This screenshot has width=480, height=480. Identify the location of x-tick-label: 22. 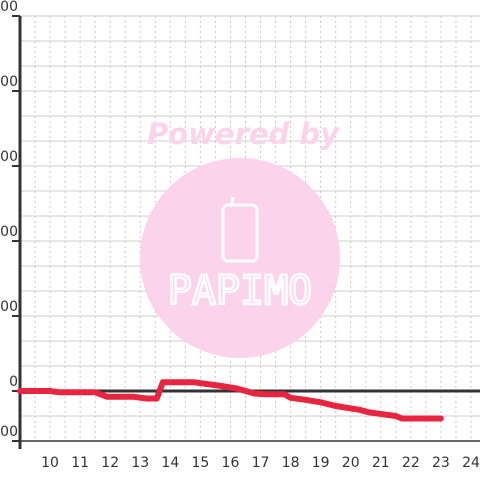
(411, 463).